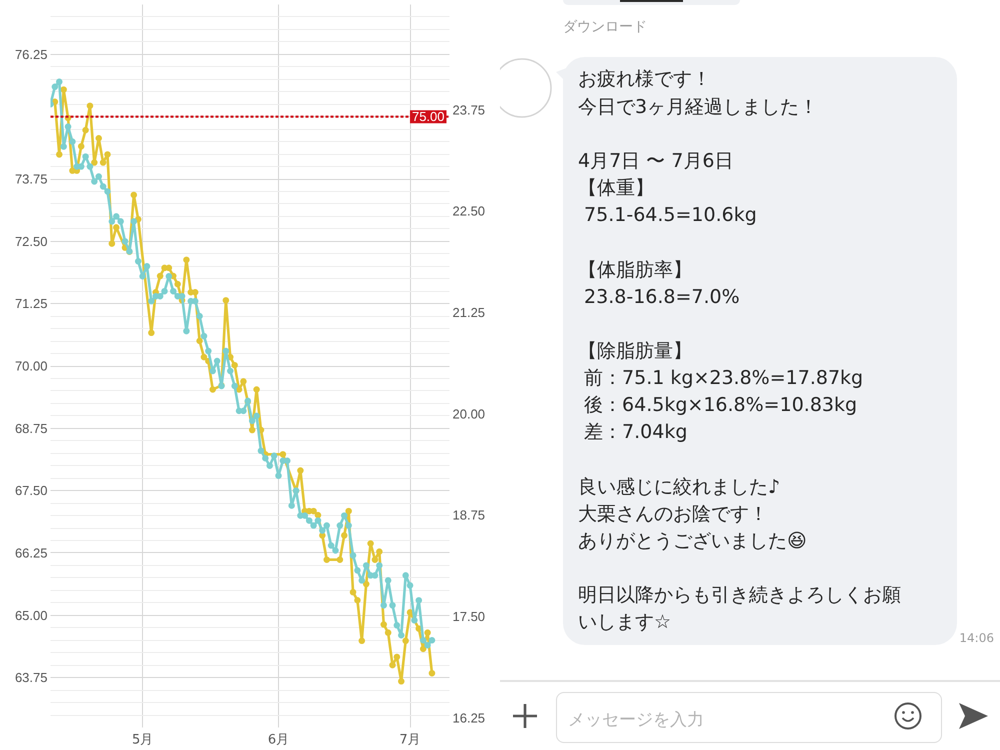  What do you see at coordinates (469, 110) in the screenshot?
I see `y2-tick-label: 23.75` at bounding box center [469, 110].